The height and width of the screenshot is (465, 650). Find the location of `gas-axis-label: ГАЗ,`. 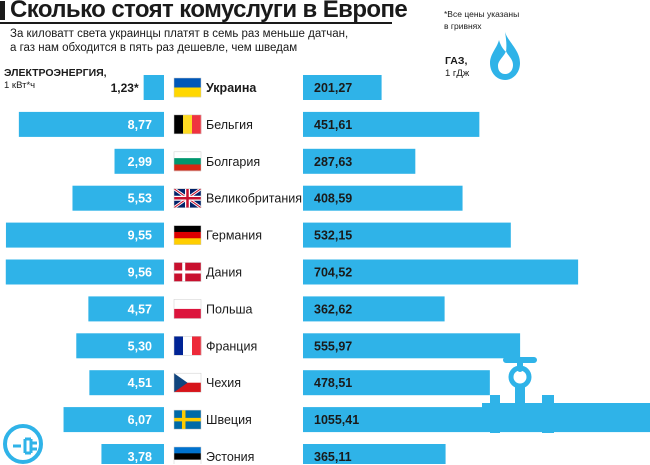

gas-axis-label: ГАЗ, is located at coordinates (456, 61).